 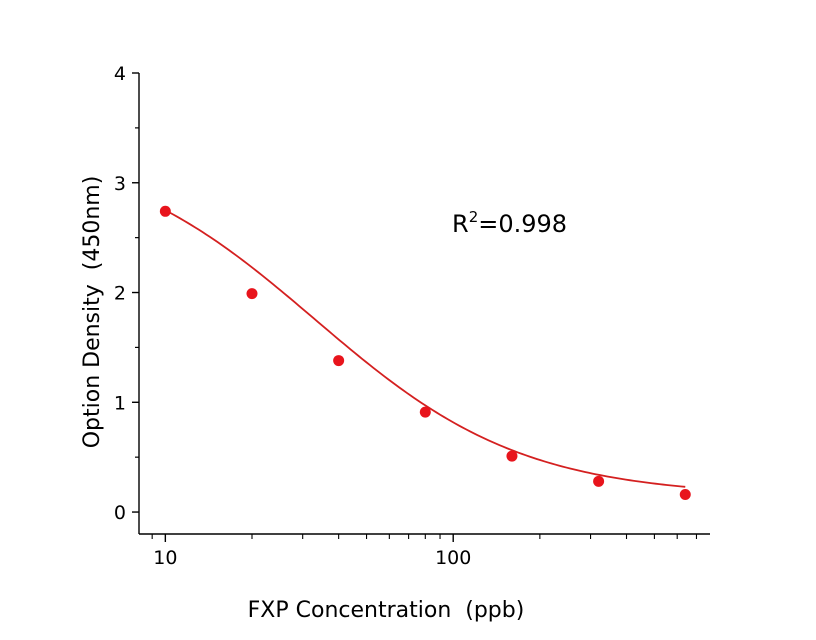 What do you see at coordinates (120, 403) in the screenshot?
I see `y-tick-label: 1` at bounding box center [120, 403].